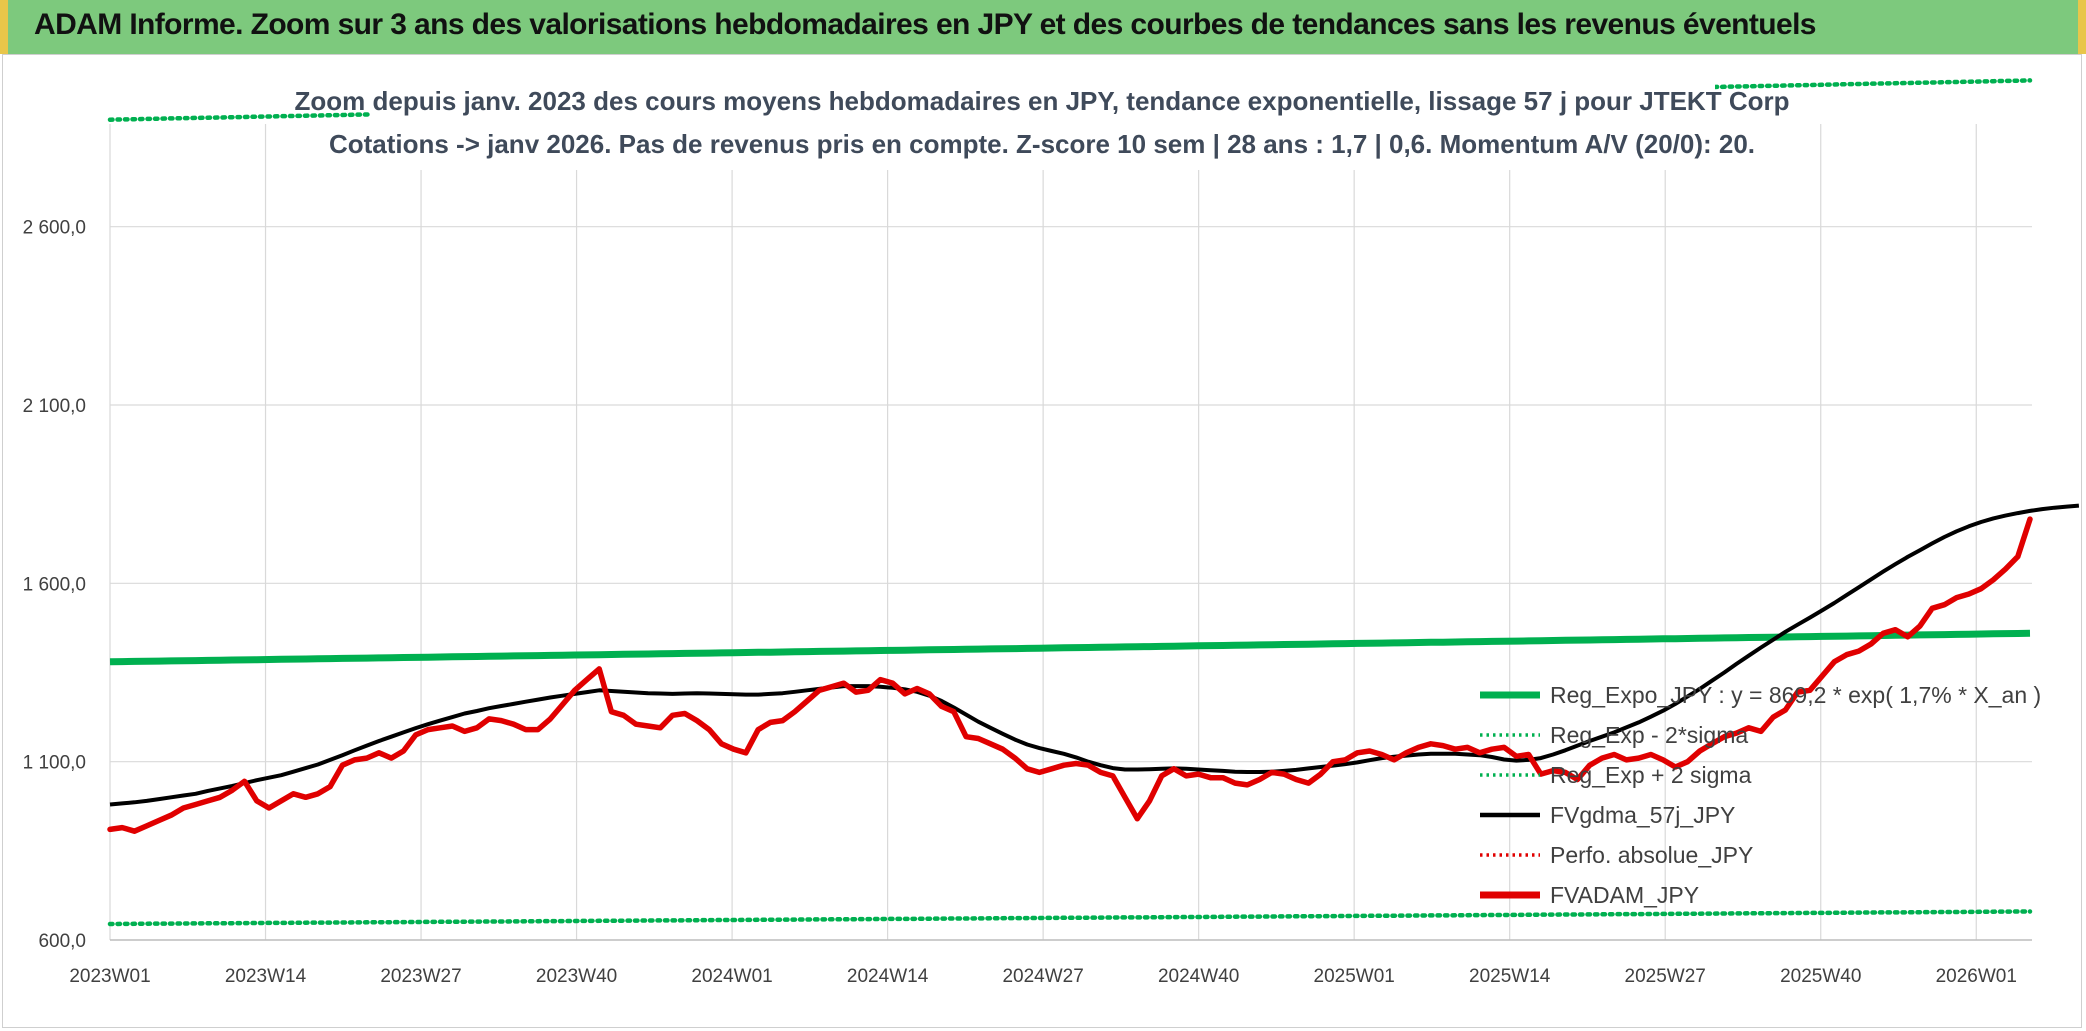 Image resolution: width=2086 pixels, height=1031 pixels. What do you see at coordinates (1820, 976) in the screenshot?
I see `x-tick-label: 2025W40` at bounding box center [1820, 976].